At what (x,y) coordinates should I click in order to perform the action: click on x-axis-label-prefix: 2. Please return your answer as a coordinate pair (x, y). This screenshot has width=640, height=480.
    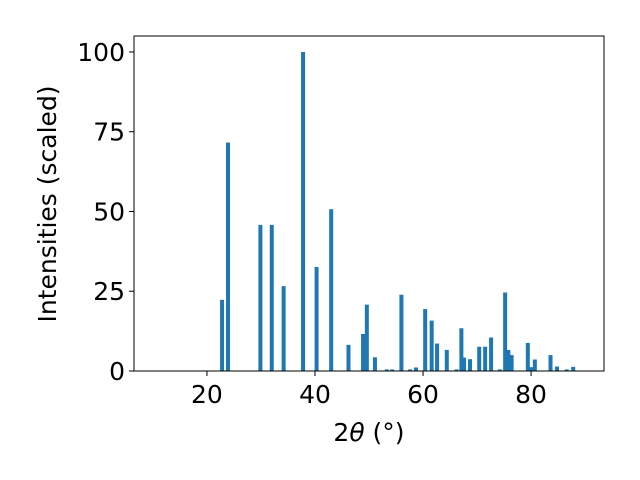
    Looking at the image, I should click on (341, 432).